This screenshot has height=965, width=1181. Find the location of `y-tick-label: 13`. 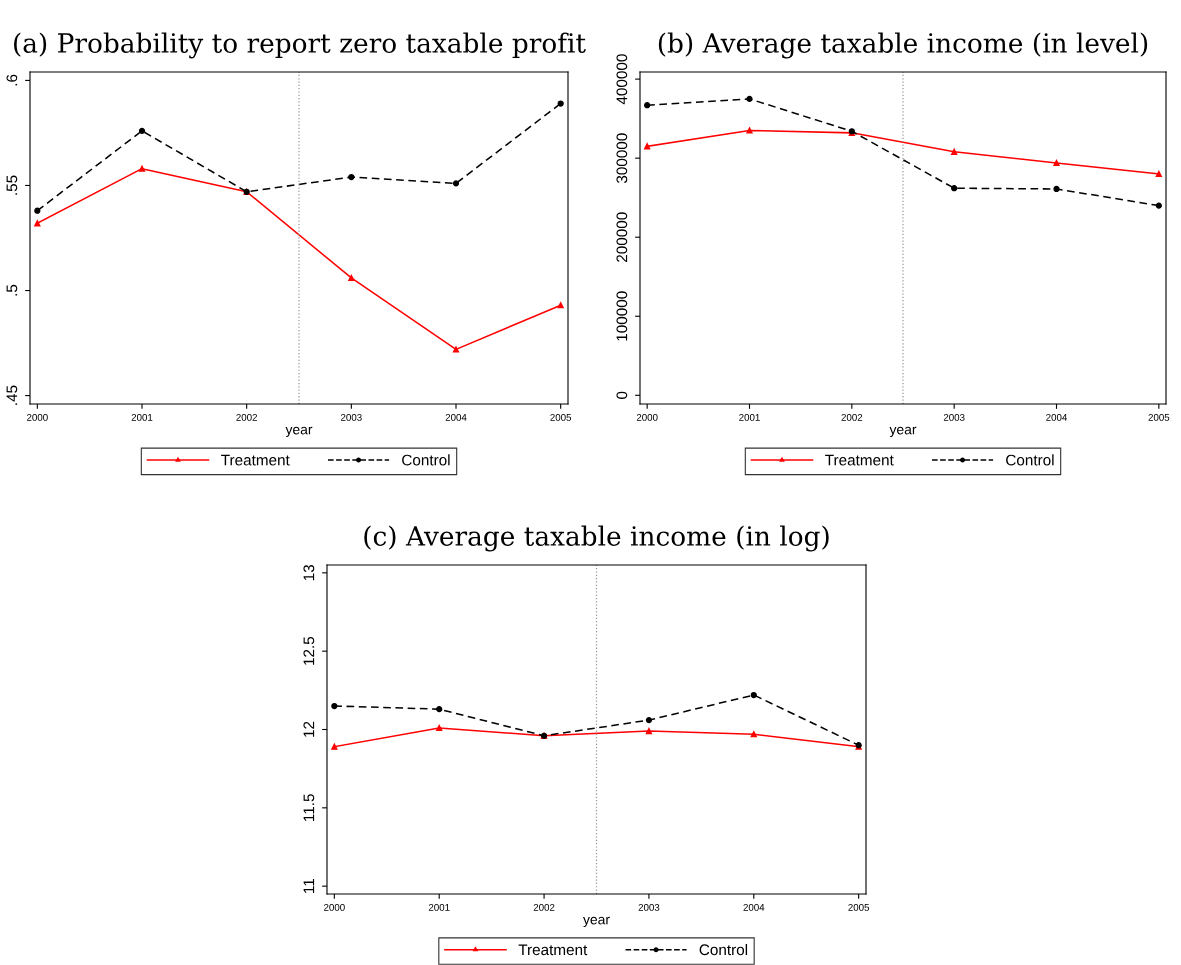

y-tick-label: 13 is located at coordinates (309, 573).